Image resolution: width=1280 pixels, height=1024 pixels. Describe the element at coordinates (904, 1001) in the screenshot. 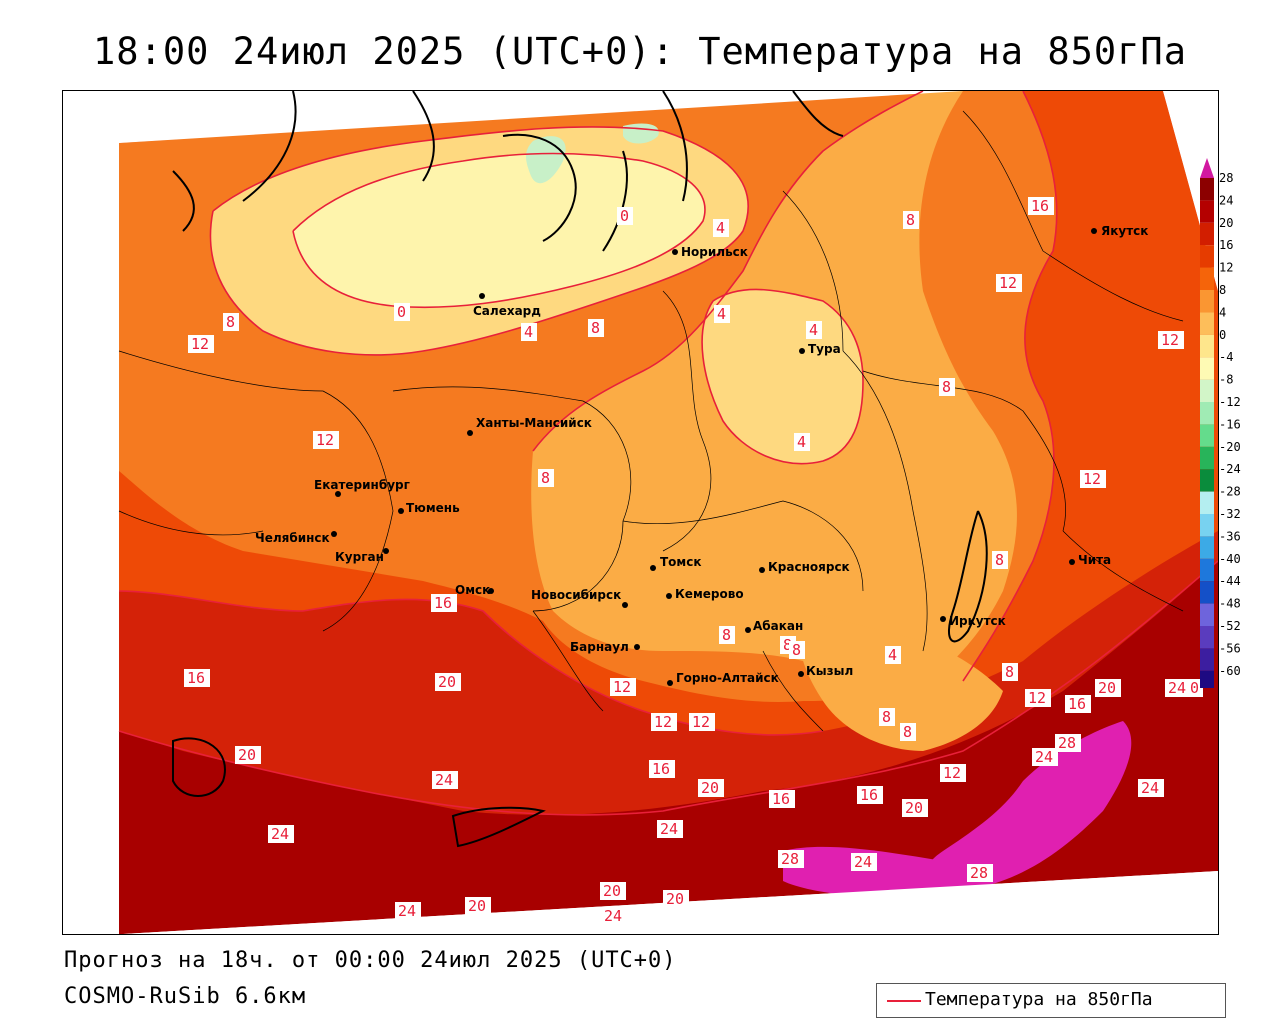

I see `legend-line-swatch` at that location.